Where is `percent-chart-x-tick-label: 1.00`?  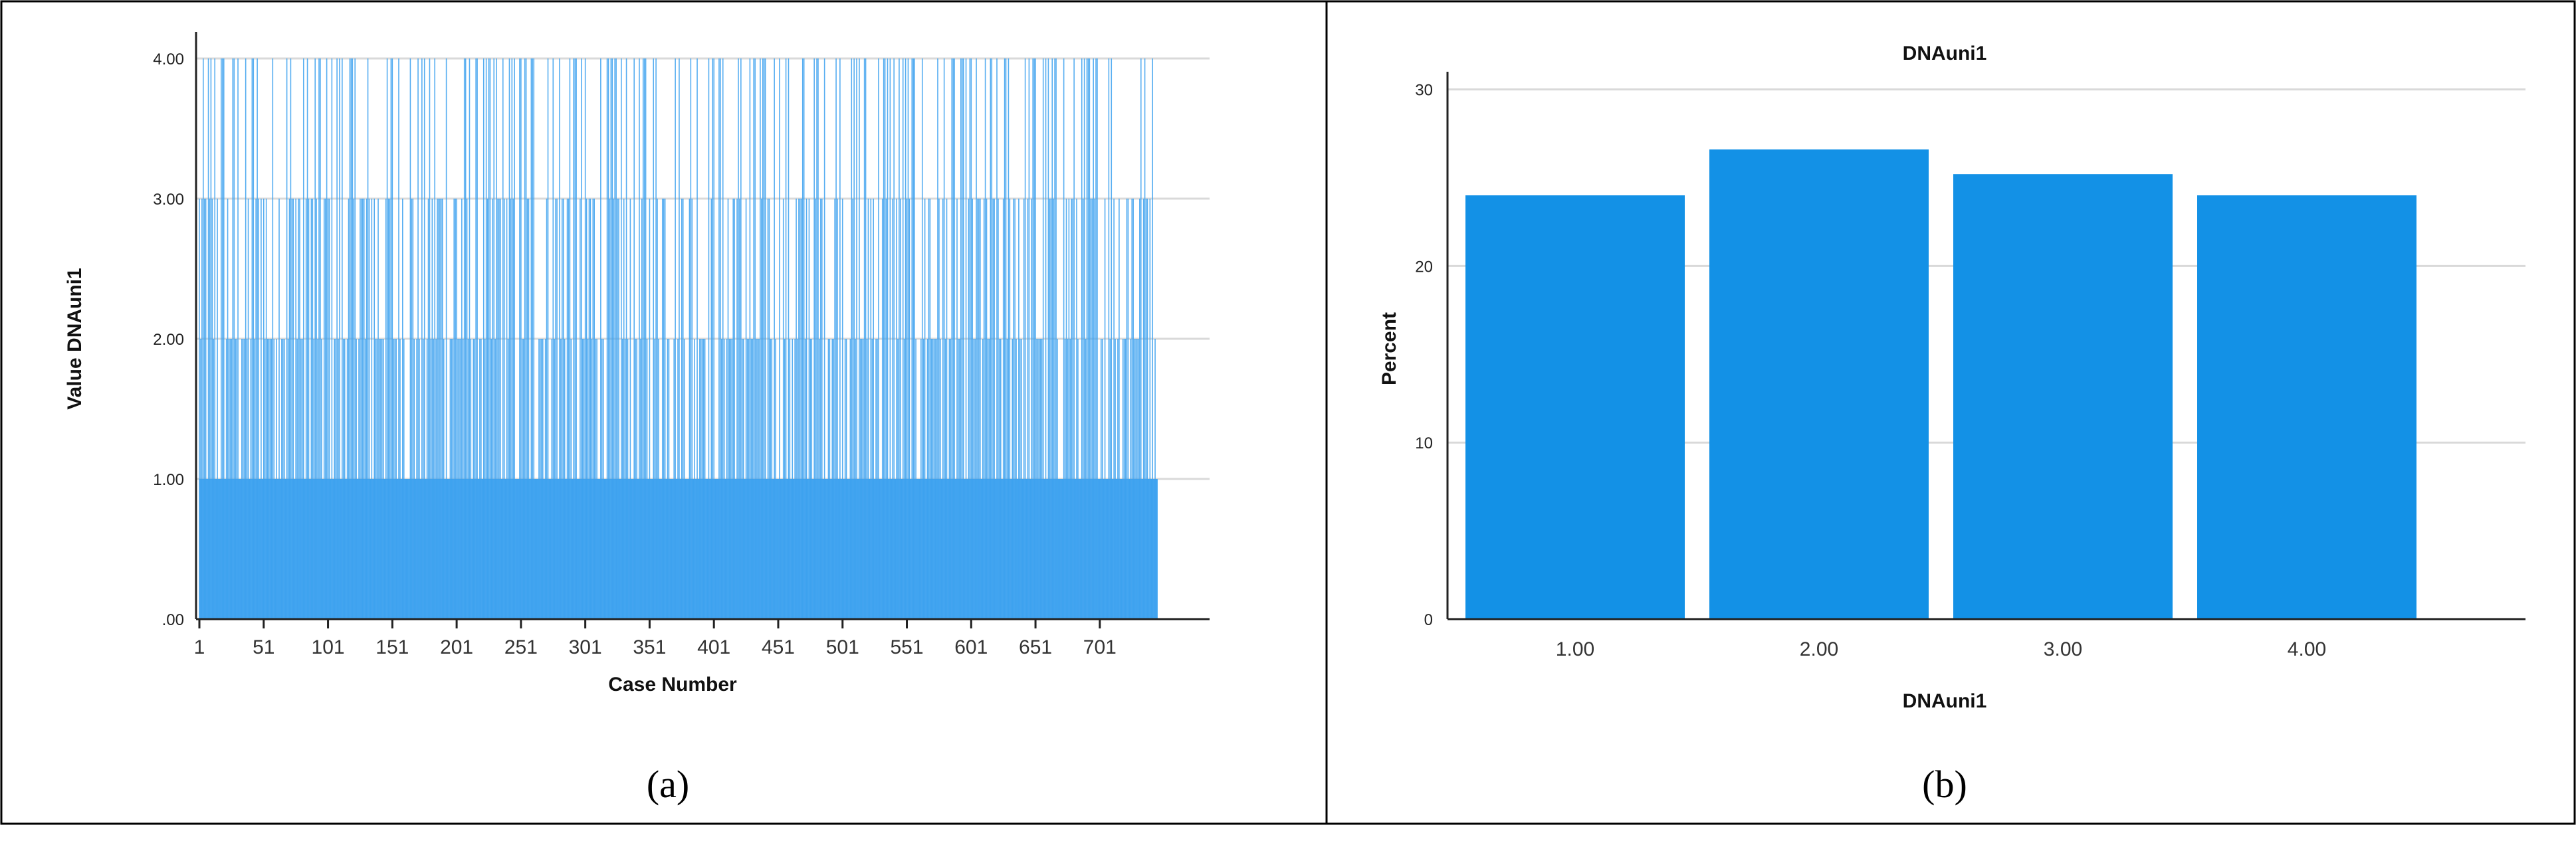
percent-chart-x-tick-label: 1.00 is located at coordinates (1575, 649).